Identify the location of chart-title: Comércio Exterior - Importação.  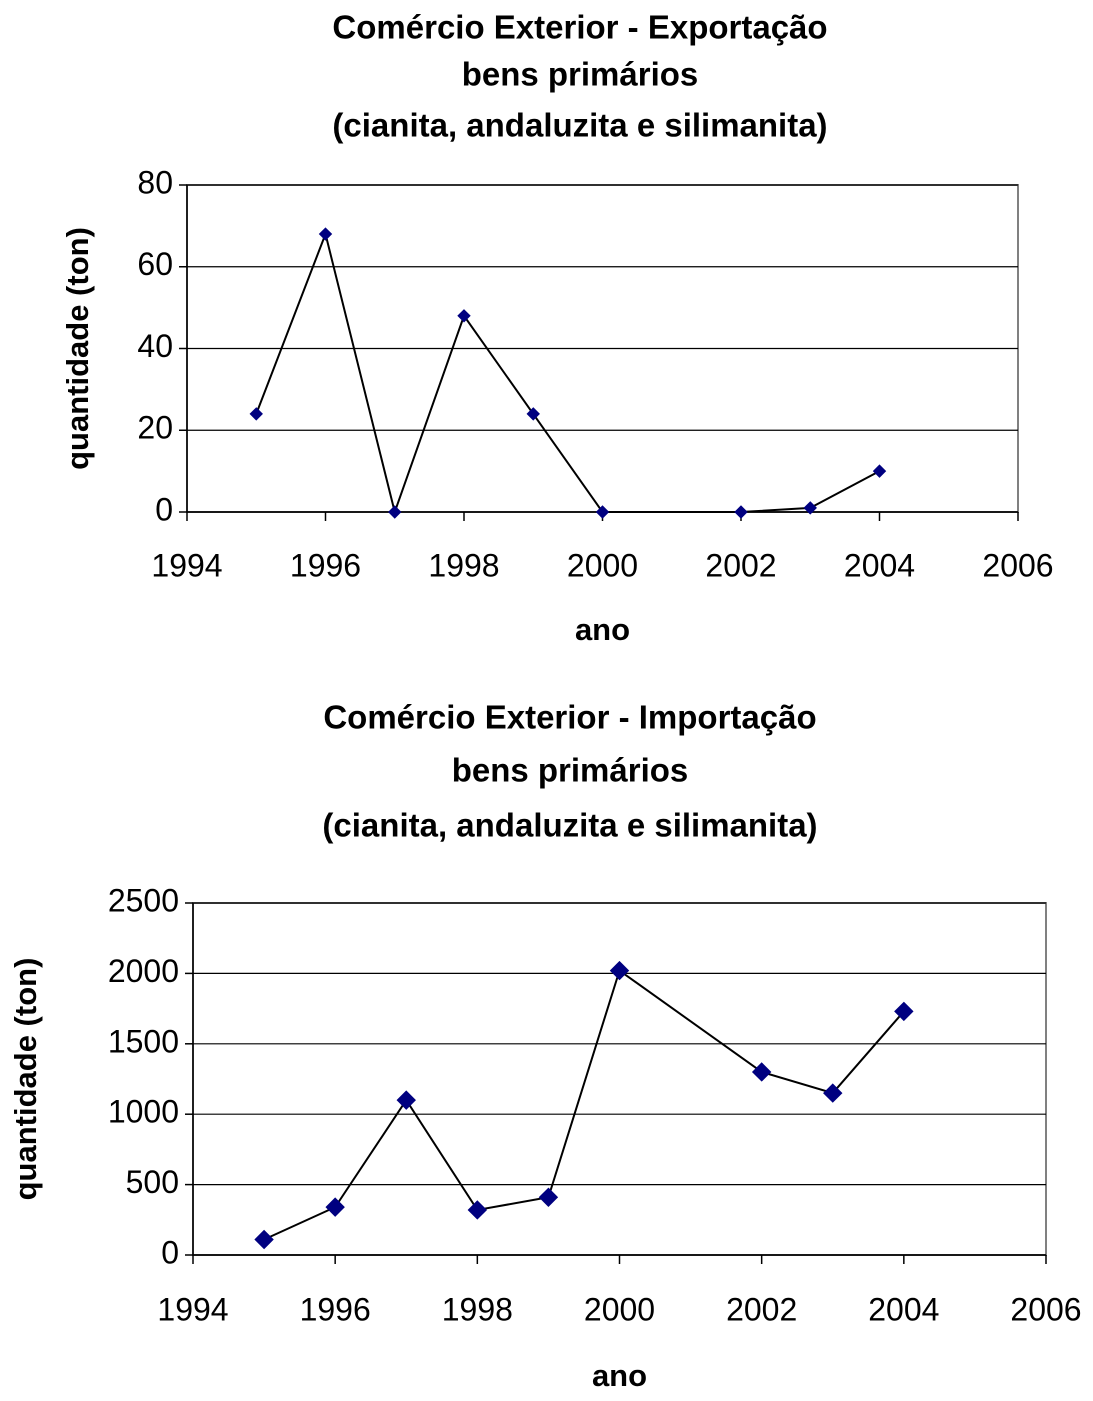
(569, 717).